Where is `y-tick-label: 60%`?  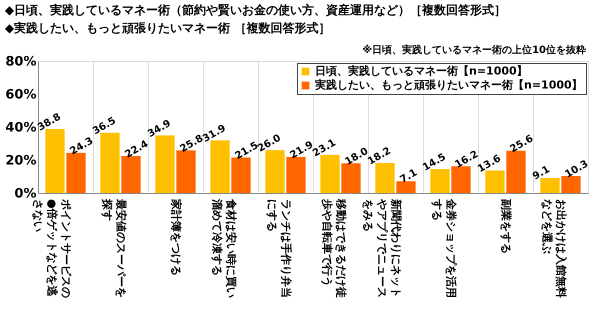
y-tick-label: 60% is located at coordinates (20, 95).